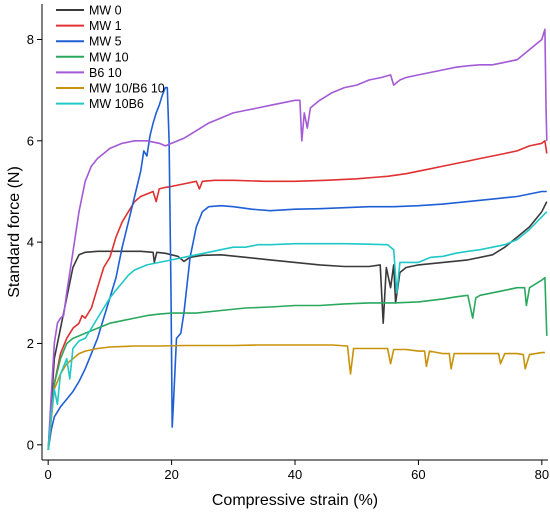 The image size is (550, 514). Describe the element at coordinates (30, 242) in the screenshot. I see `y-tick-label: 4` at that location.